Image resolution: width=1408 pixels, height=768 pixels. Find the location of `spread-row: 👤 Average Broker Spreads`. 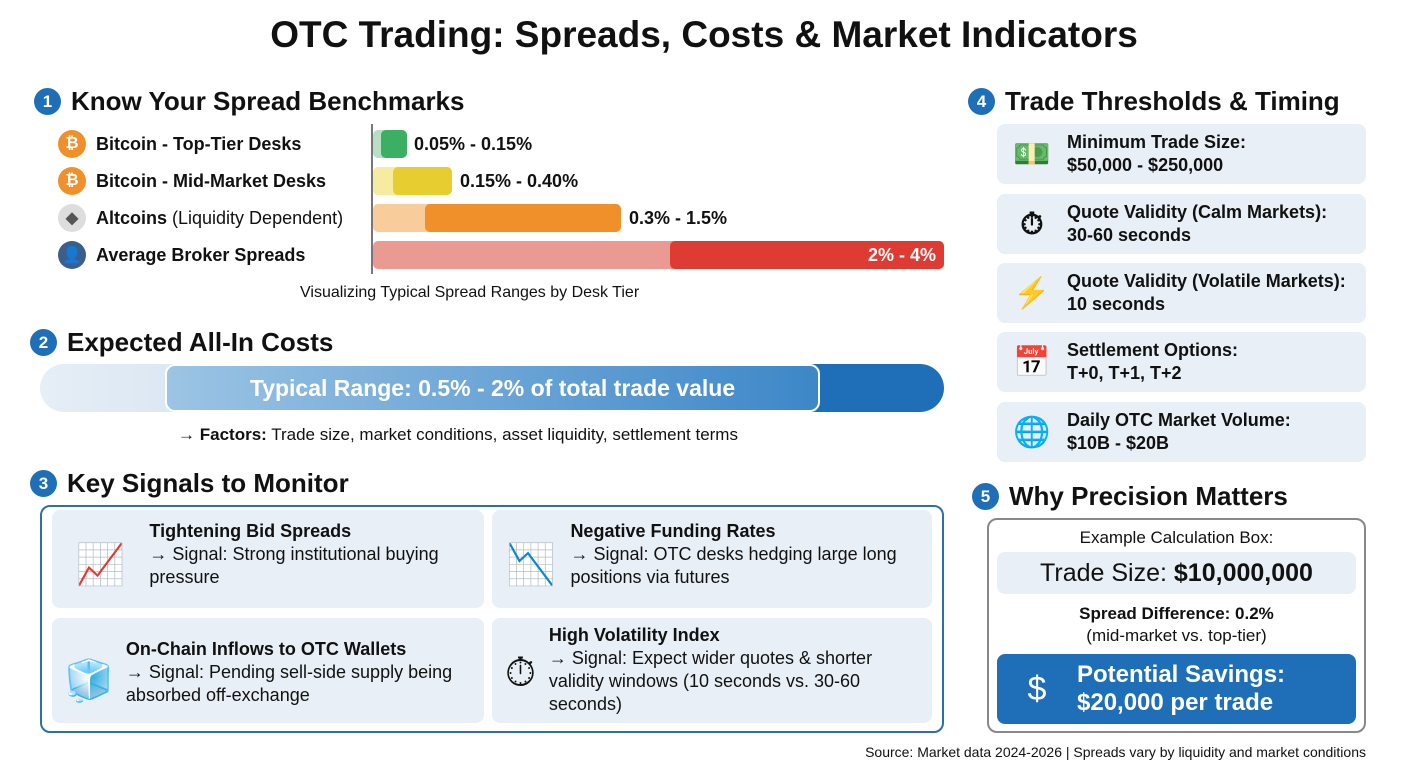

spread-row: 👤 Average Broker Spreads is located at coordinates (181, 255).